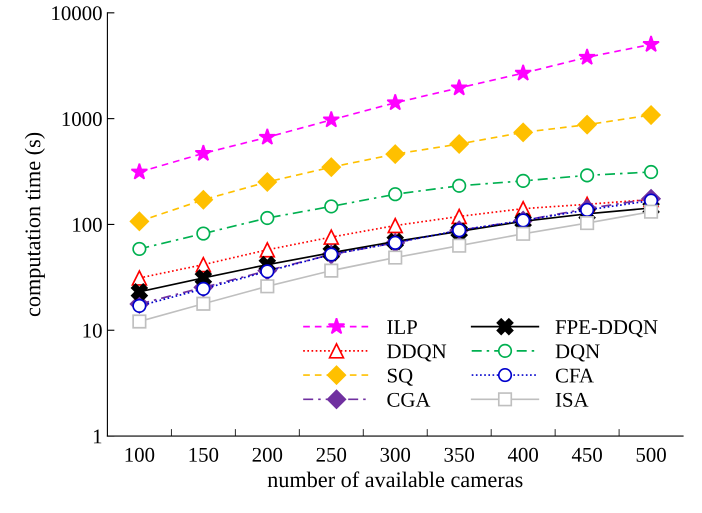  Describe the element at coordinates (459, 455) in the screenshot. I see `x-tick-label: 350` at that location.